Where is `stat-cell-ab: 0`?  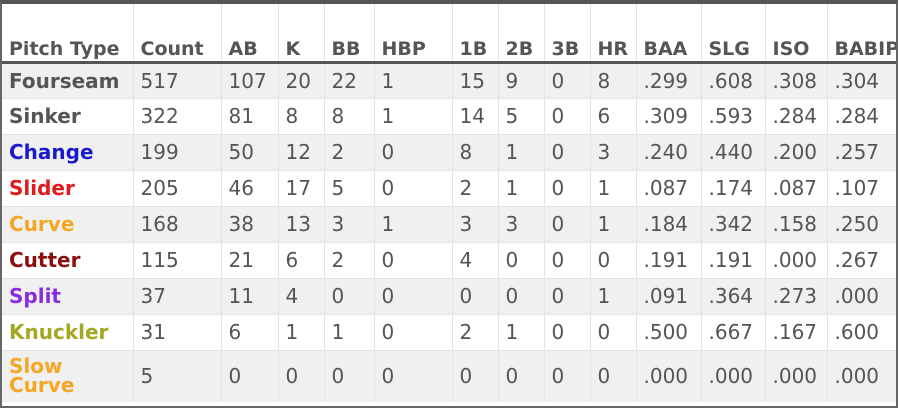 stat-cell-ab: 0 is located at coordinates (250, 376).